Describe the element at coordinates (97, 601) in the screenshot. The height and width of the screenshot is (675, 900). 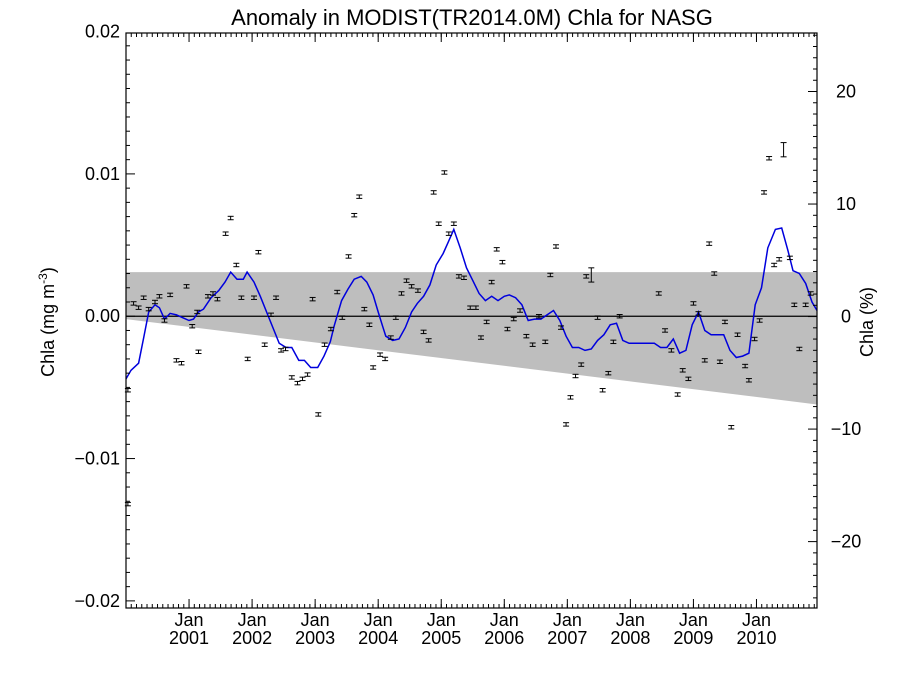
I see `y-tick-label: −0.02` at that location.